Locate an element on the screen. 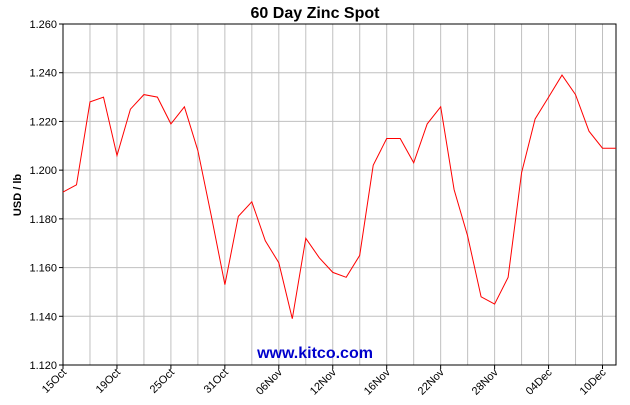 The image size is (630, 405). x-tick-label: 04Dec is located at coordinates (539, 381).